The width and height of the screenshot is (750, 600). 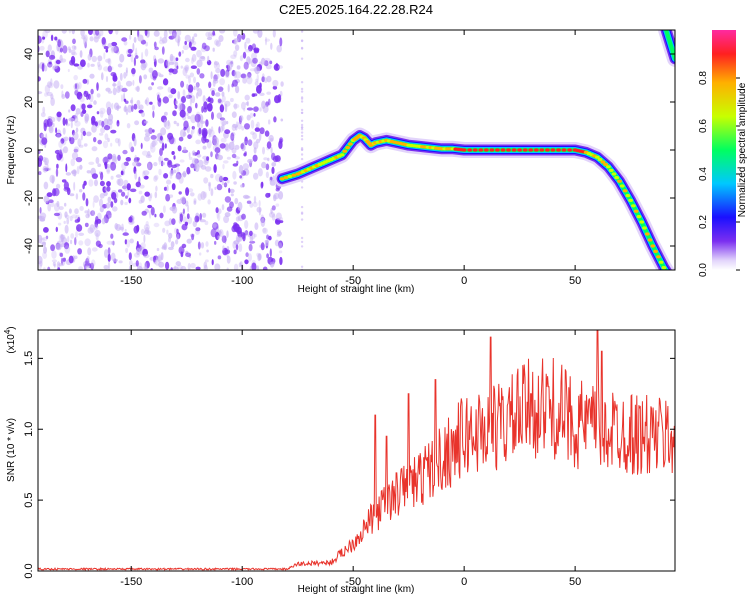 What do you see at coordinates (10, 339) in the screenshot?
I see `snr-multiplier: (x104)` at bounding box center [10, 339].